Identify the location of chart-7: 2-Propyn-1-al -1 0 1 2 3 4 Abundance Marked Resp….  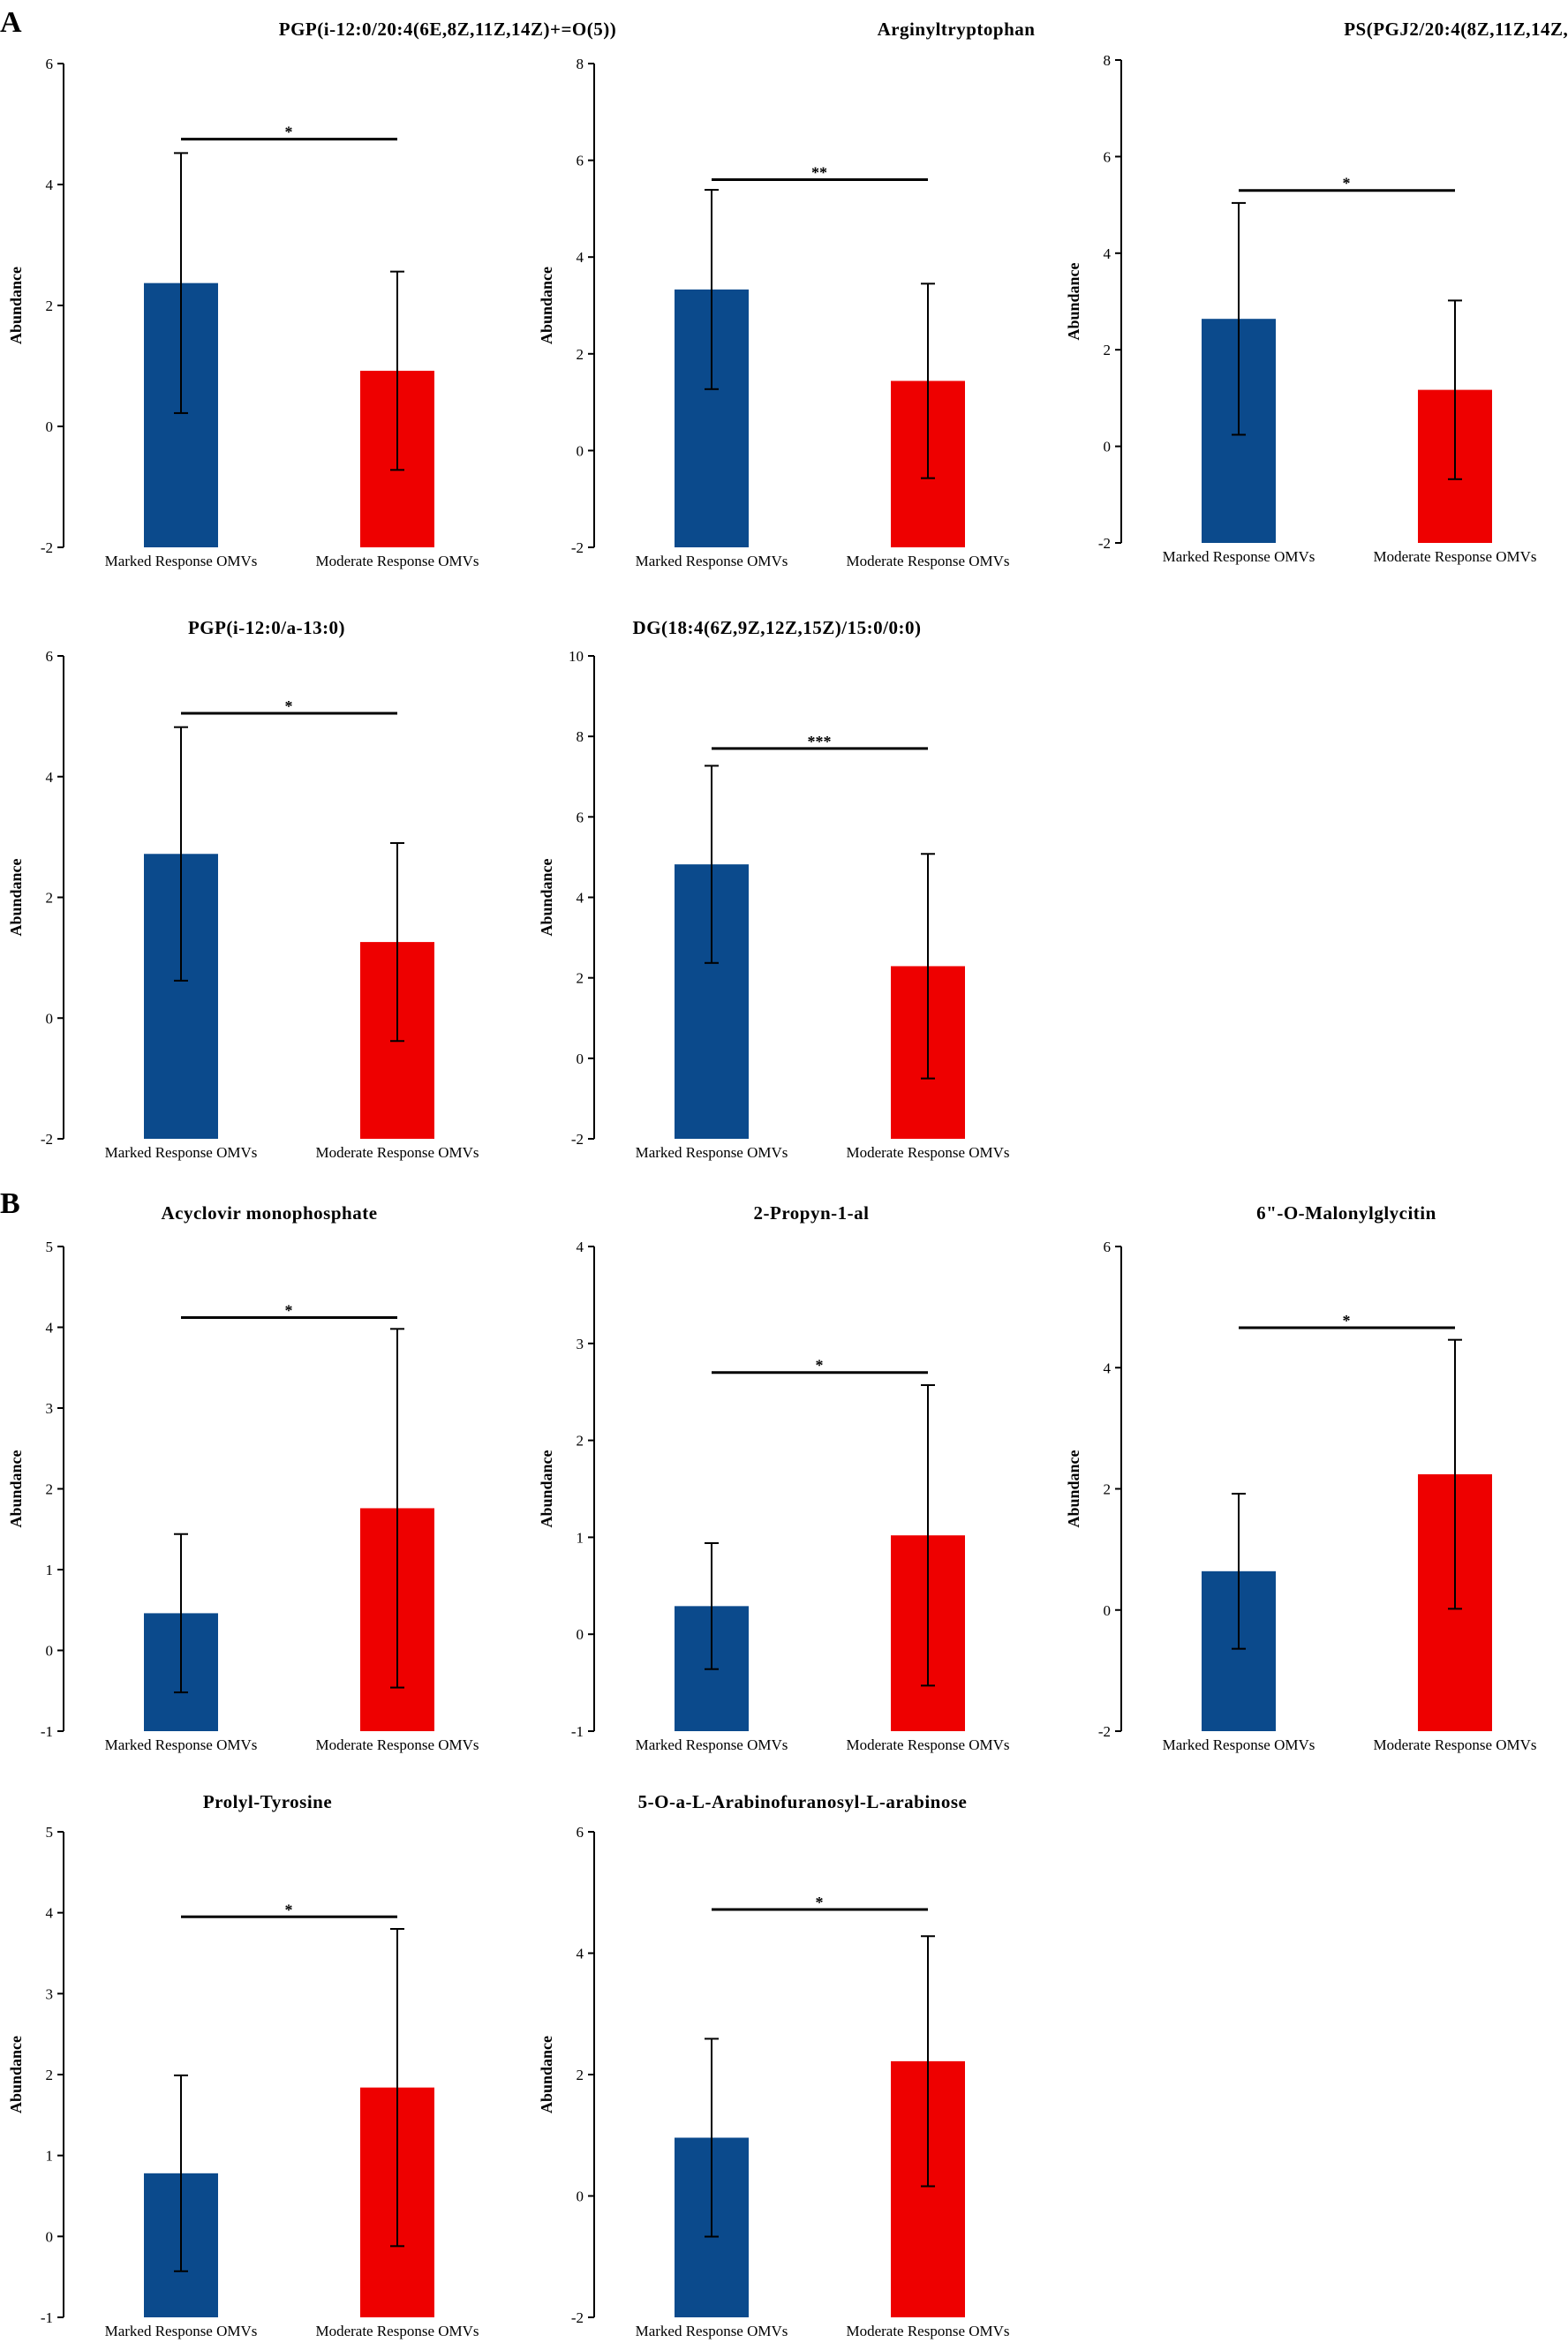
(774, 1477).